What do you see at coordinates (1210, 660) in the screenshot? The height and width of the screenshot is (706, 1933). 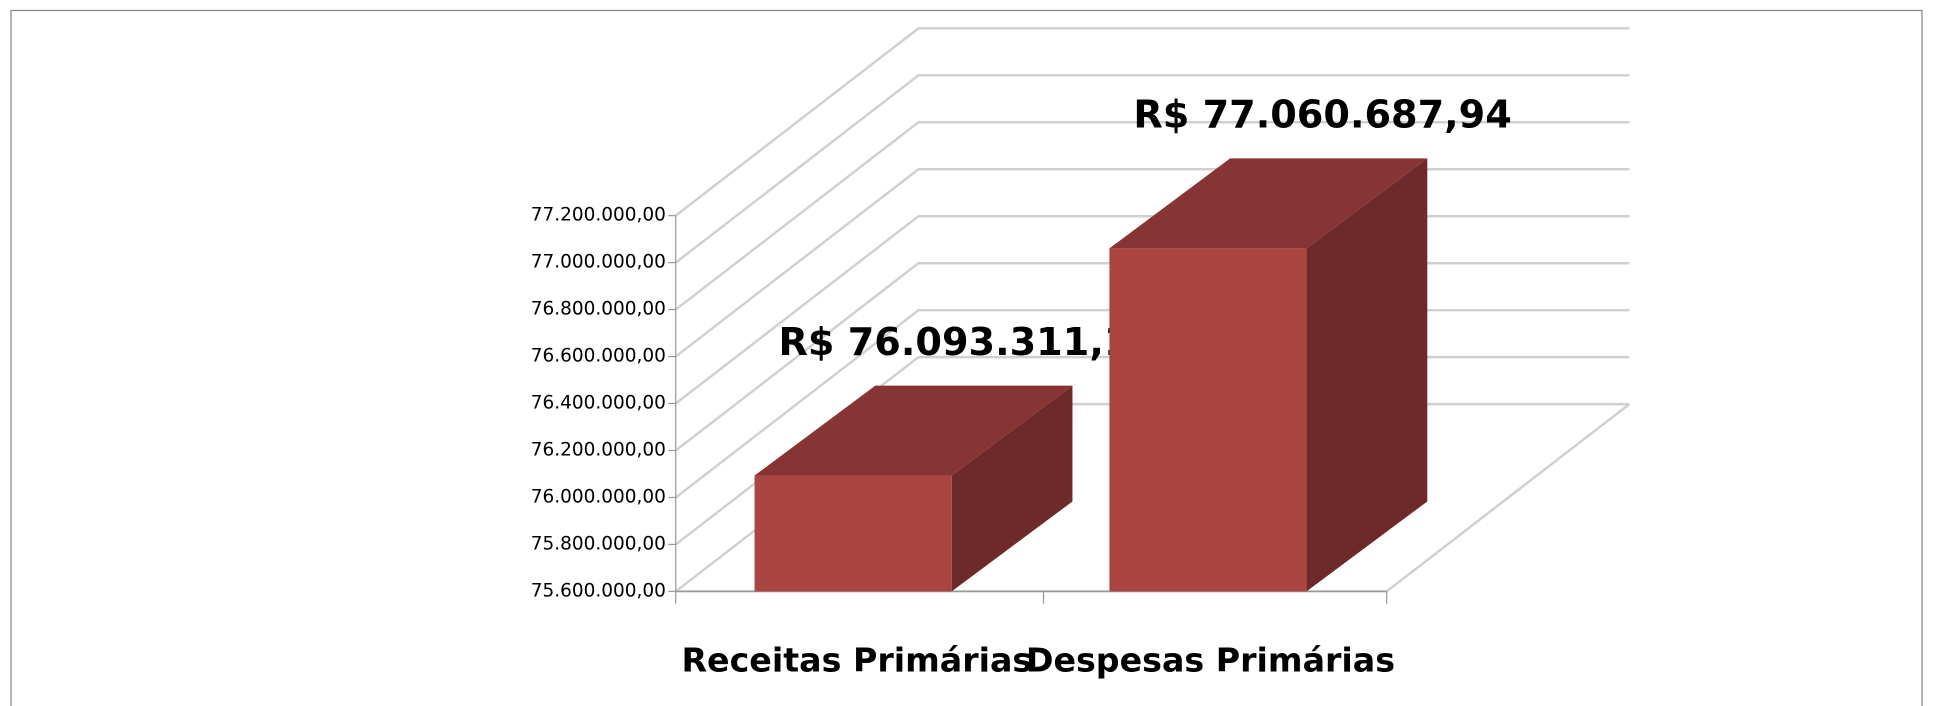 I see `x-tick-label: Despesas Primárias` at bounding box center [1210, 660].